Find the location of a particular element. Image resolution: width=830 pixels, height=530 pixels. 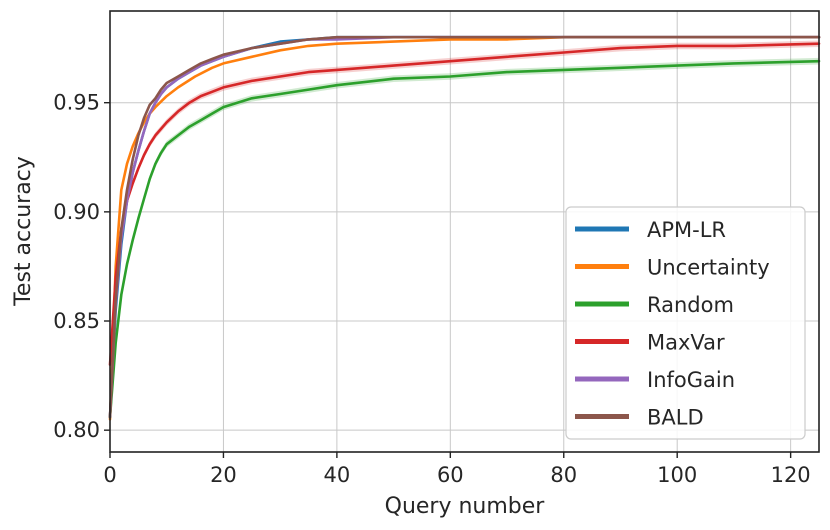

legend-label-maxvar: MaxVar is located at coordinates (686, 343).